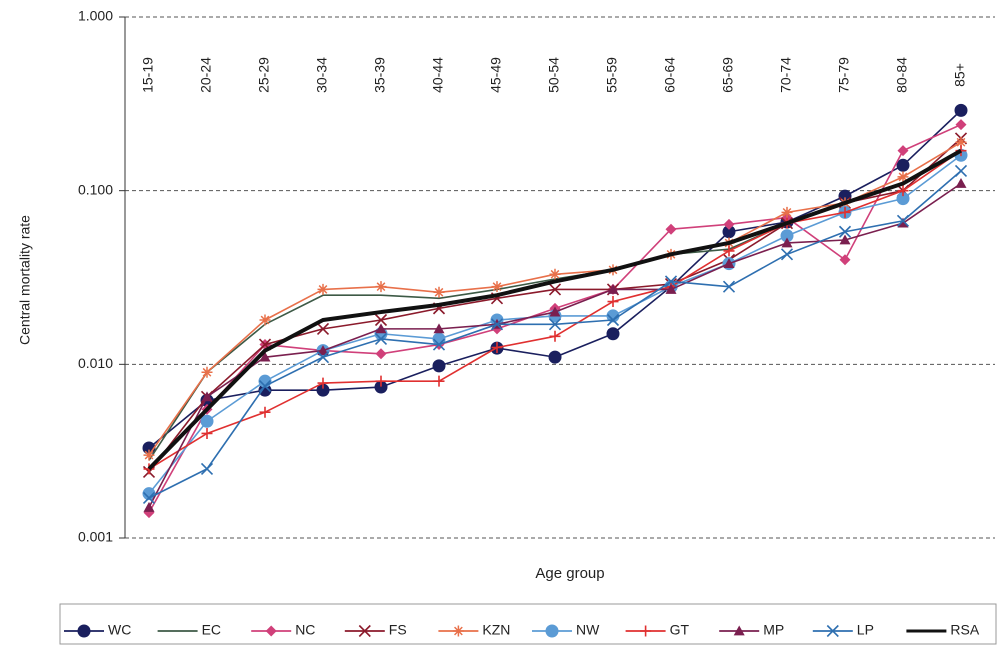 The width and height of the screenshot is (998, 648). I want to click on y-tick-label: 0.010, so click(95, 363).